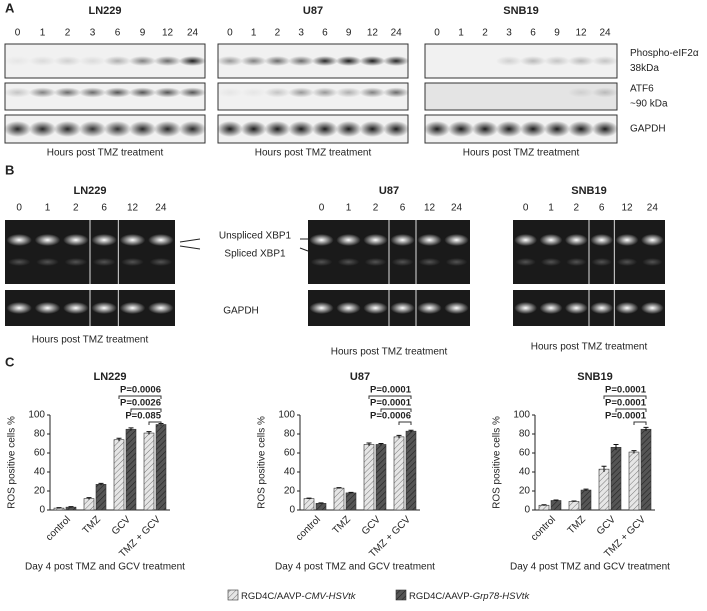  What do you see at coordinates (9, 169) in the screenshot?
I see `panel-label: B` at bounding box center [9, 169].